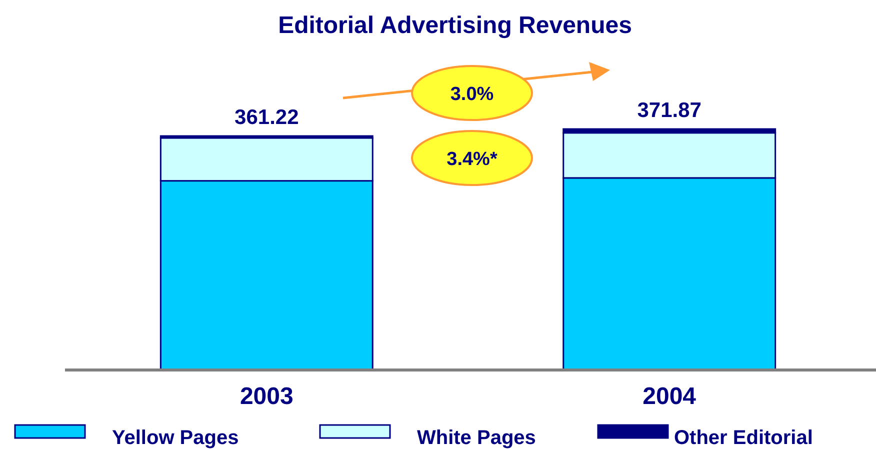 This screenshot has height=449, width=876. I want to click on chart-title: Editorial Advertising Revenues, so click(455, 25).